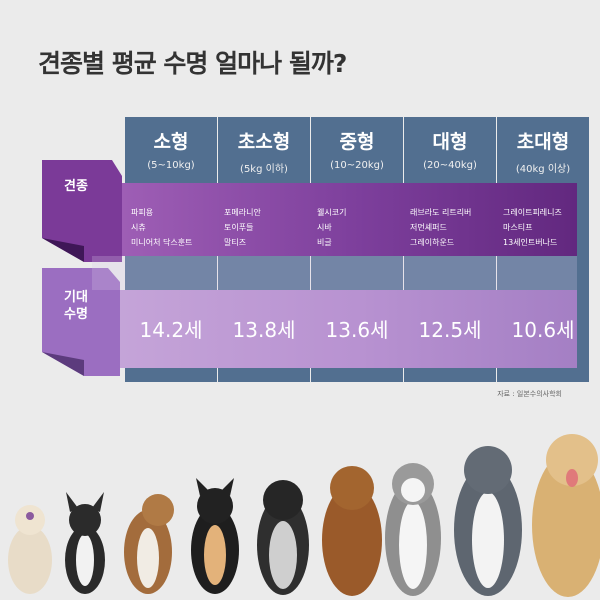 This screenshot has width=600, height=600. I want to click on category-name: 초대형, so click(543, 142).